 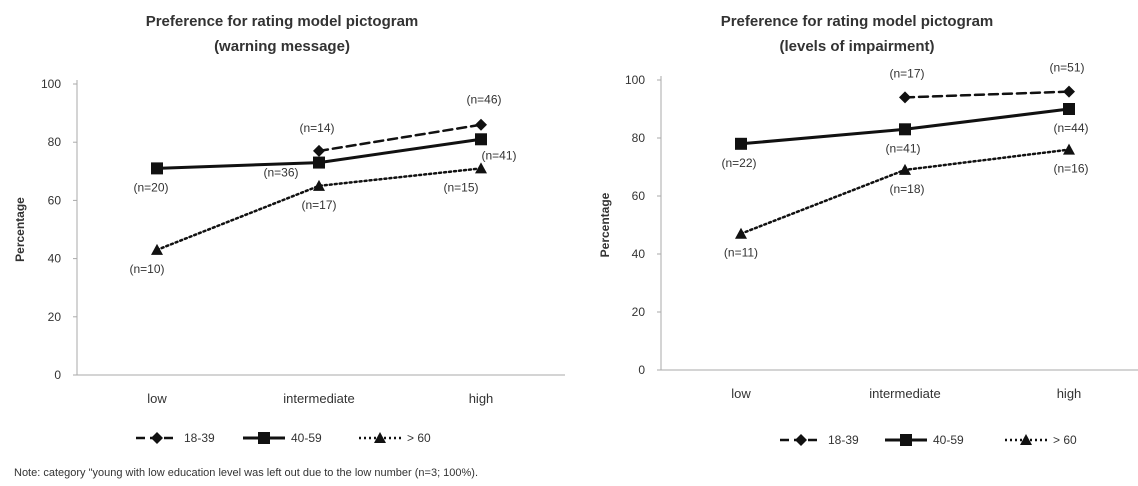 What do you see at coordinates (1070, 128) in the screenshot?
I see `data-label: (n=44)` at bounding box center [1070, 128].